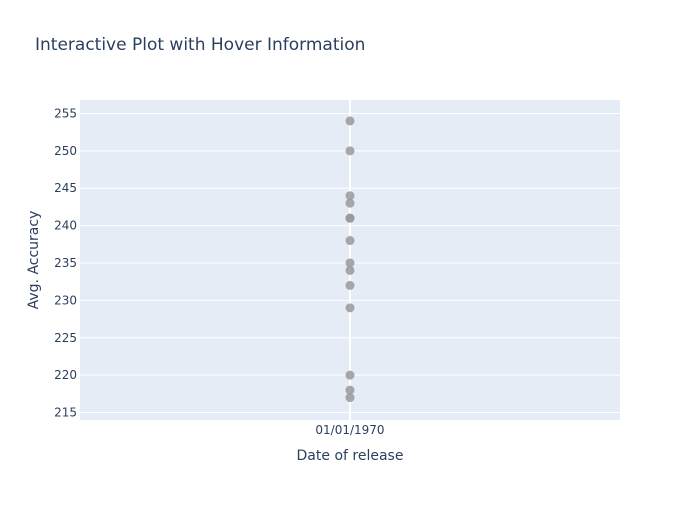 Image resolution: width=700 pixels, height=505 pixels. Describe the element at coordinates (65, 188) in the screenshot. I see `y-tick-label: 245` at that location.